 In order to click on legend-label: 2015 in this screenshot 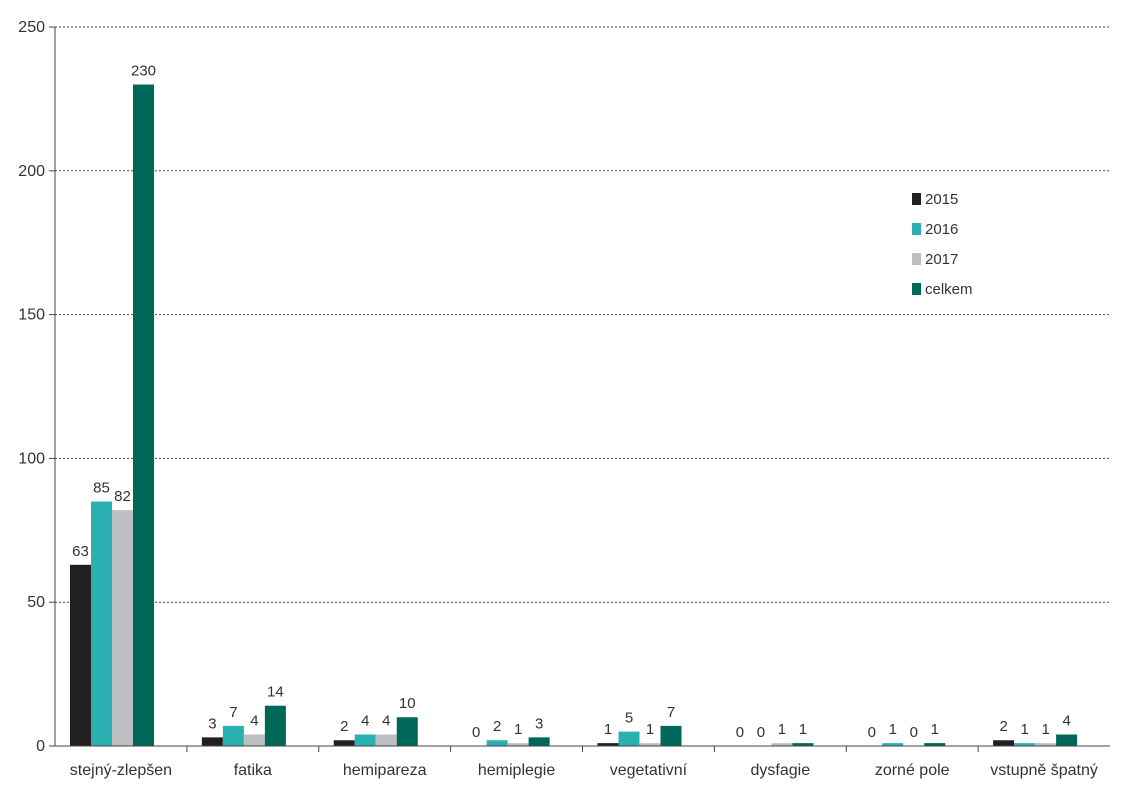, I will do `click(941, 199)`.